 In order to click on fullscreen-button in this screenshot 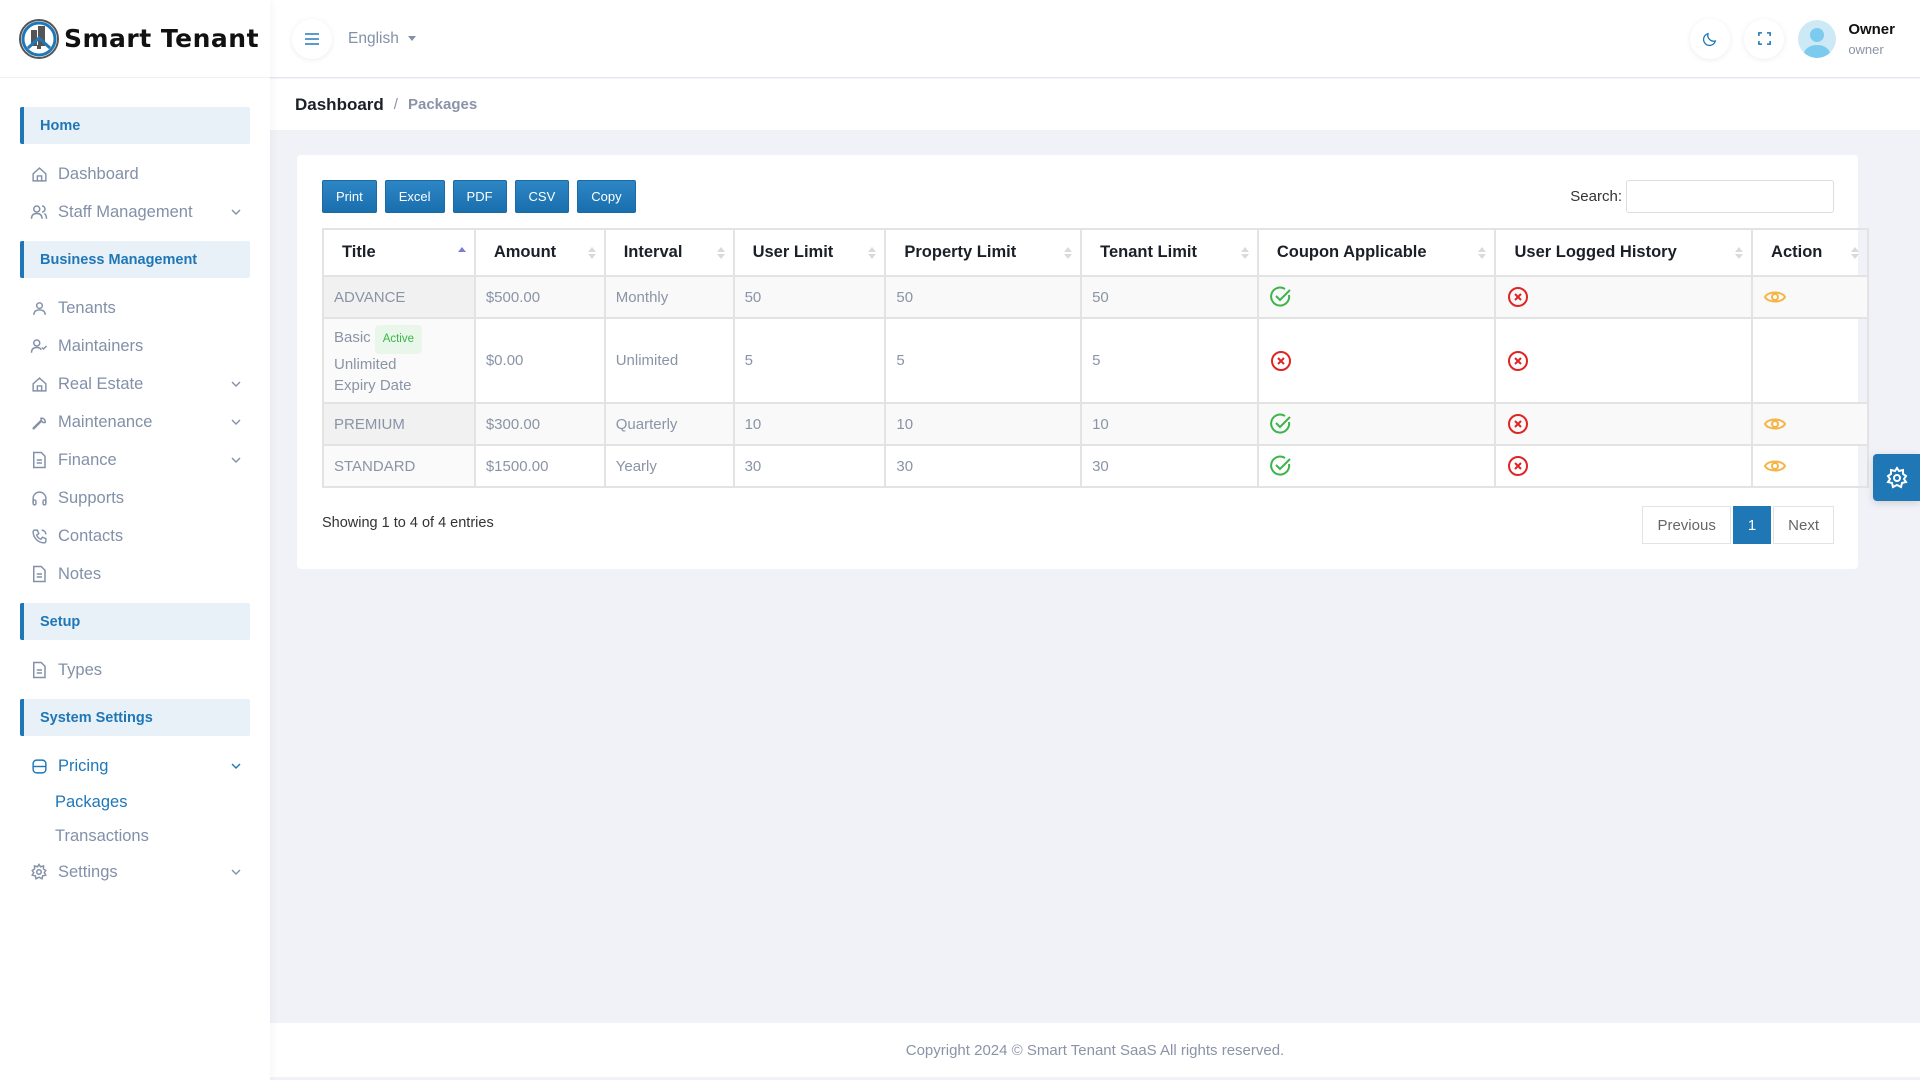, I will do `click(1764, 38)`.